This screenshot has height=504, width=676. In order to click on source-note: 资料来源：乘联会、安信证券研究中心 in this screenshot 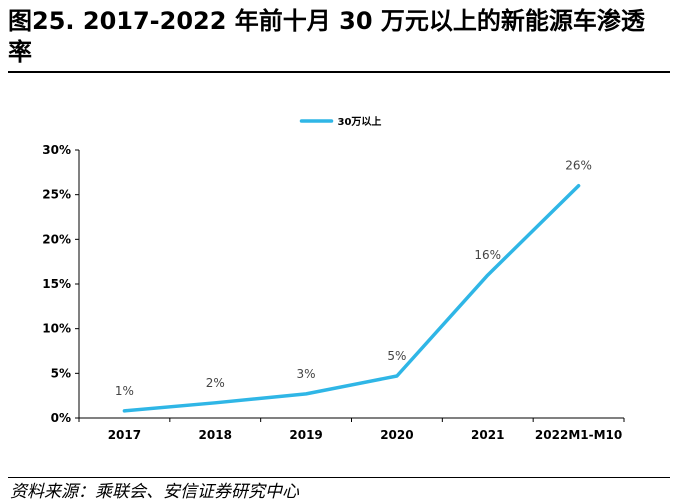, I will do `click(154, 492)`.